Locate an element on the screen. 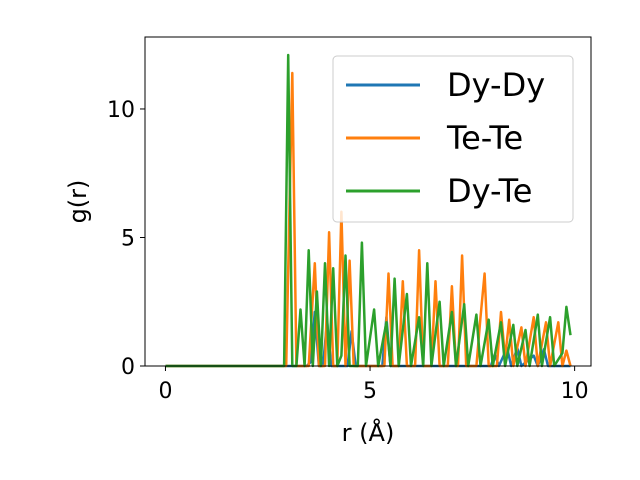 This screenshot has width=640, height=480. y-tick-label-0: 0 is located at coordinates (128, 367).